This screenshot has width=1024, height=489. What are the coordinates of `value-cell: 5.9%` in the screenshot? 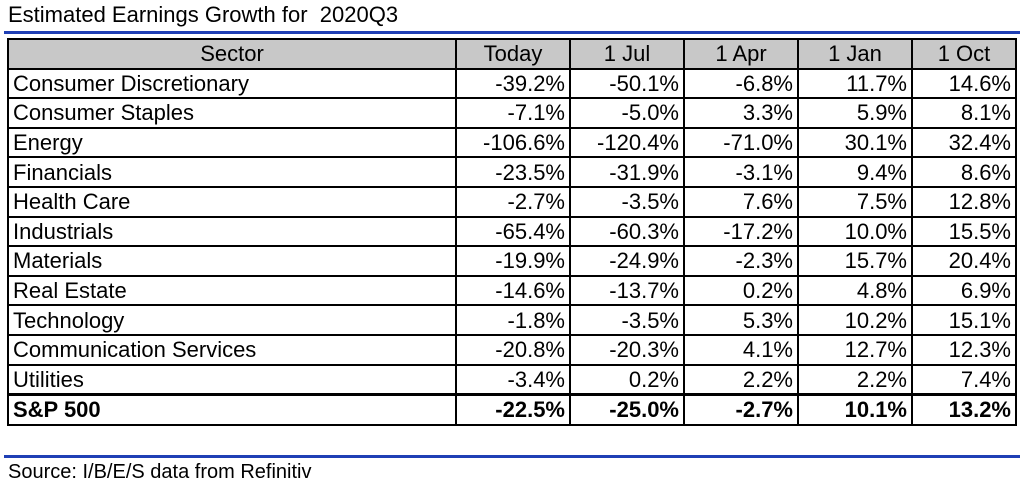 It's located at (855, 113).